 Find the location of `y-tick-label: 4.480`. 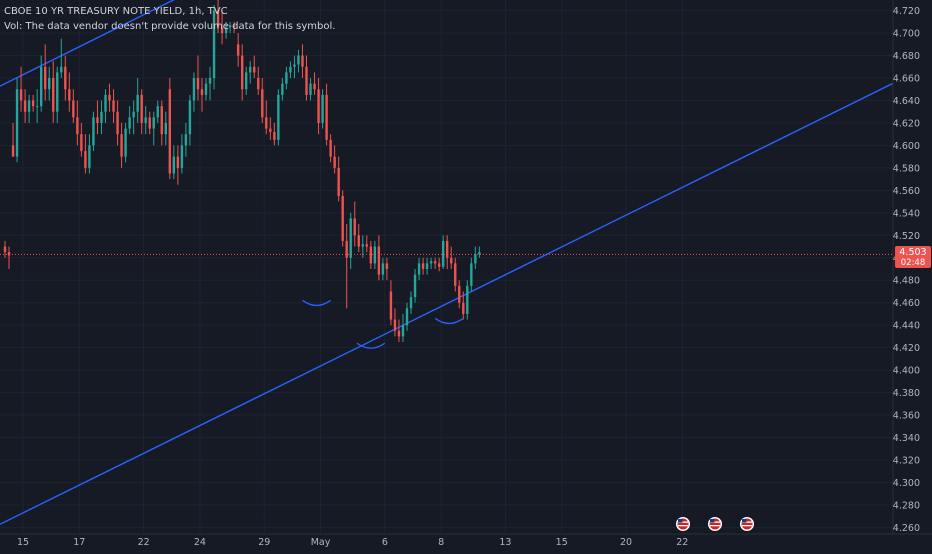

y-tick-label: 4.480 is located at coordinates (906, 281).